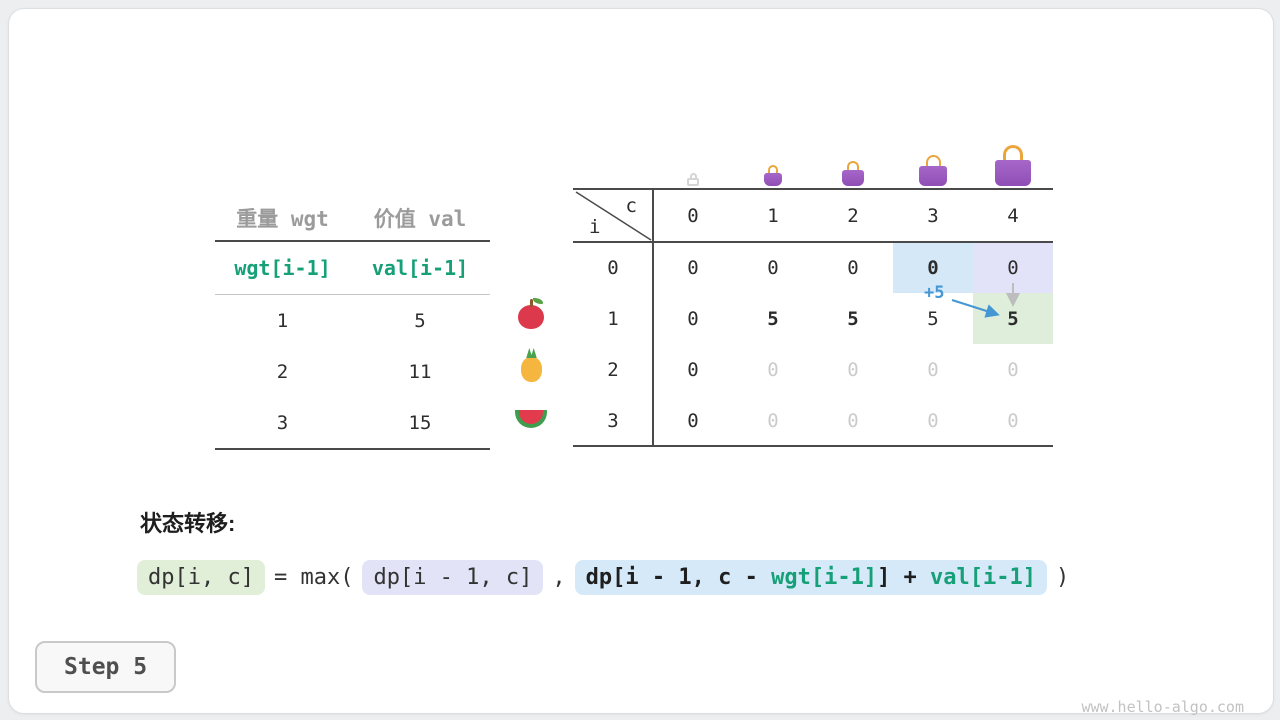 The image size is (1280, 720). What do you see at coordinates (773, 216) in the screenshot?
I see `dp-col-header: 1` at bounding box center [773, 216].